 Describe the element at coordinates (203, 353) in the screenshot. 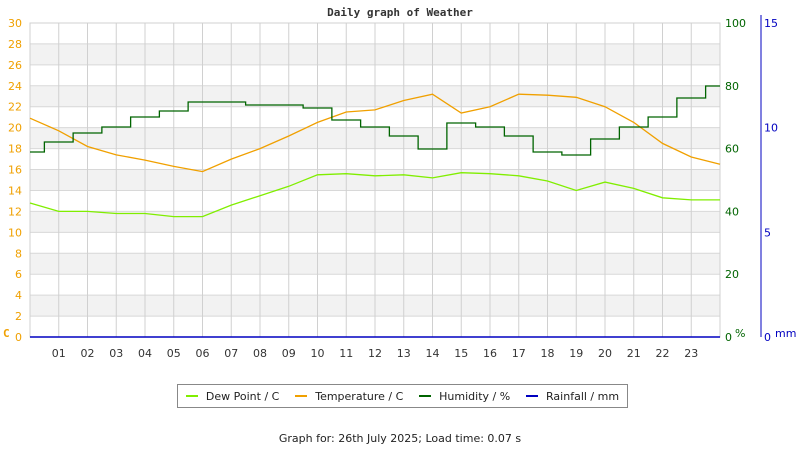

I see `svg-text: 06` at that location.